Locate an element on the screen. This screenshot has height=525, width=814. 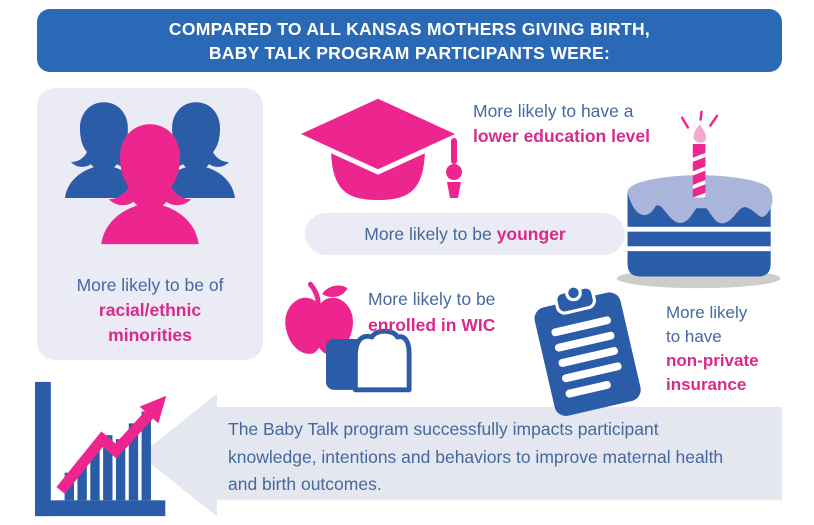
clipboard-icon is located at coordinates (587, 351).